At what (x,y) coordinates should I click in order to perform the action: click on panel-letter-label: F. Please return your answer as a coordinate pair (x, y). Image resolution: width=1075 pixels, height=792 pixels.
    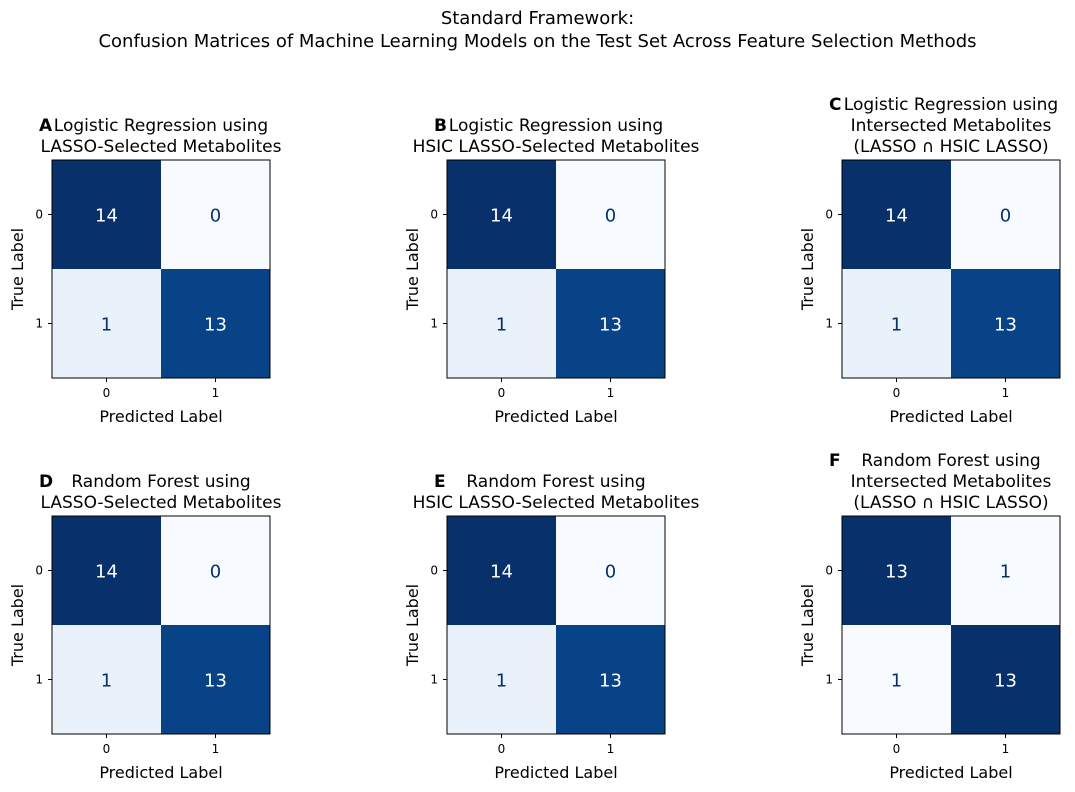
    Looking at the image, I should click on (835, 461).